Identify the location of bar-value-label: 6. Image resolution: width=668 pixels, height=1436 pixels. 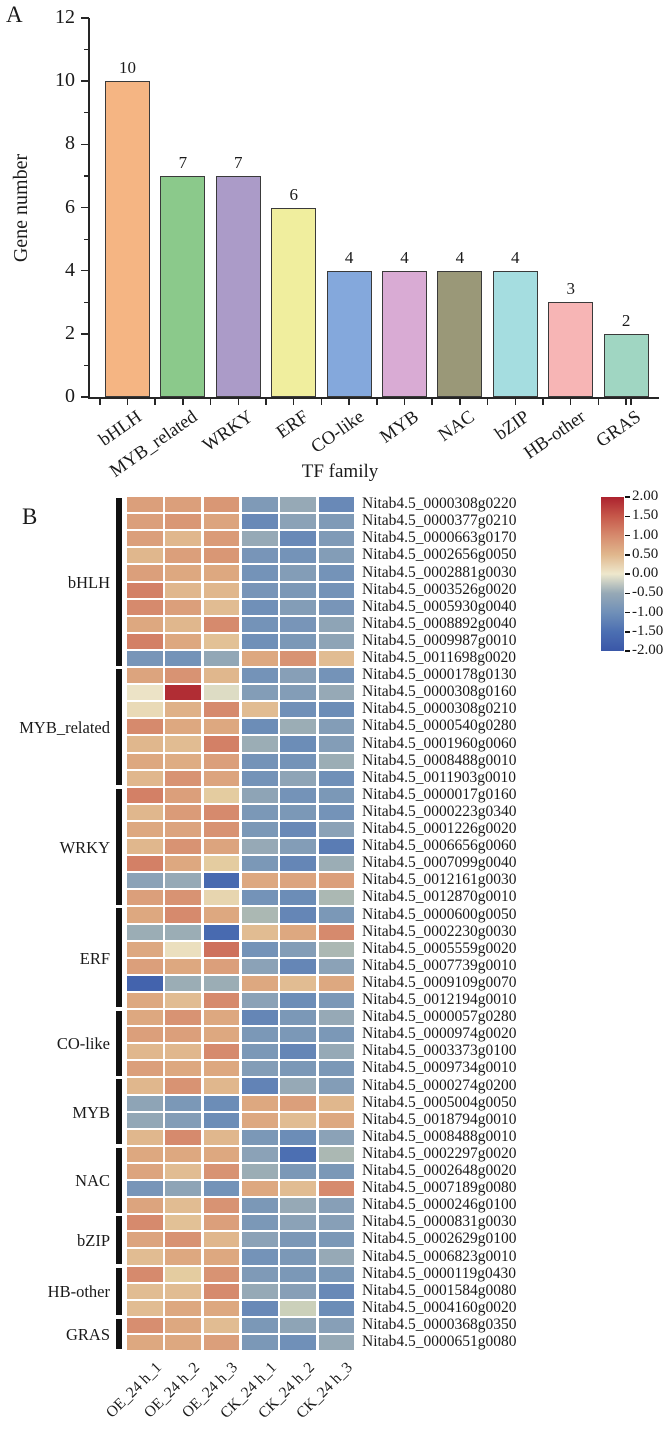
(293, 194).